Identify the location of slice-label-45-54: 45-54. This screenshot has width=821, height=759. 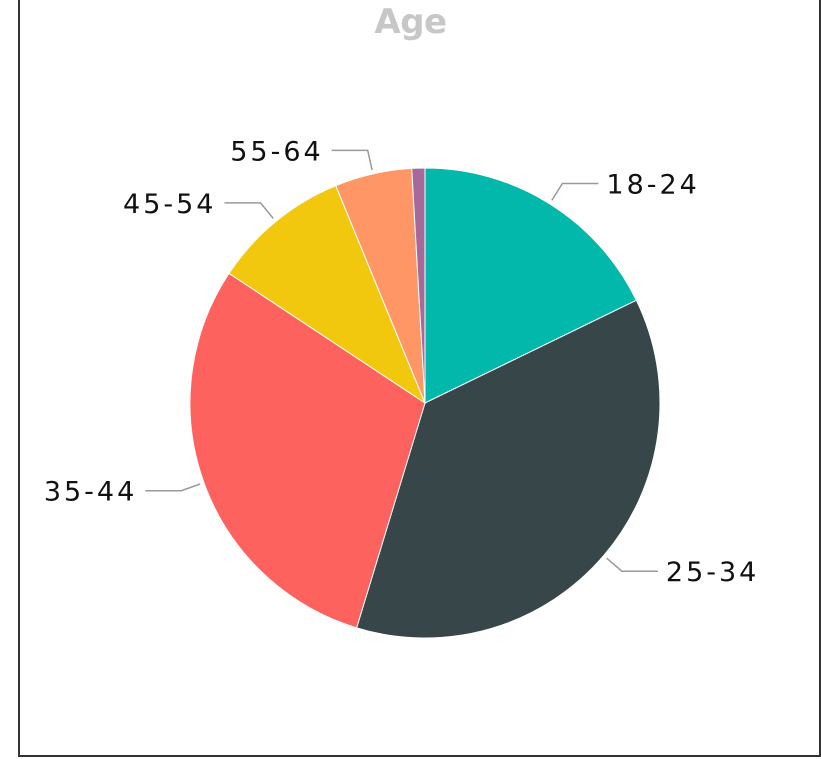
(169, 204).